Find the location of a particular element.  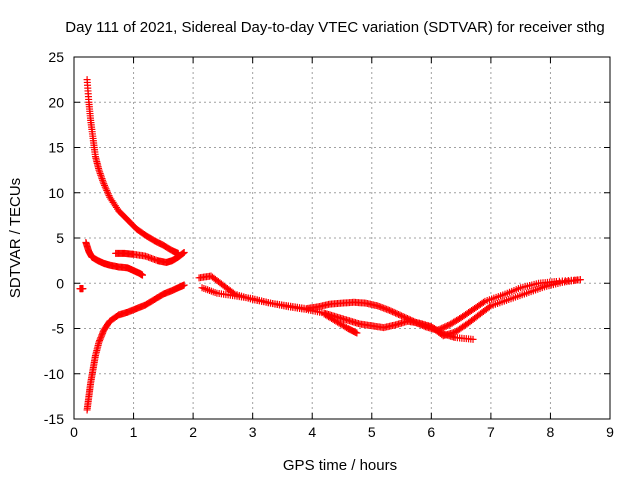

x-tick-label: 4 is located at coordinates (312, 432).